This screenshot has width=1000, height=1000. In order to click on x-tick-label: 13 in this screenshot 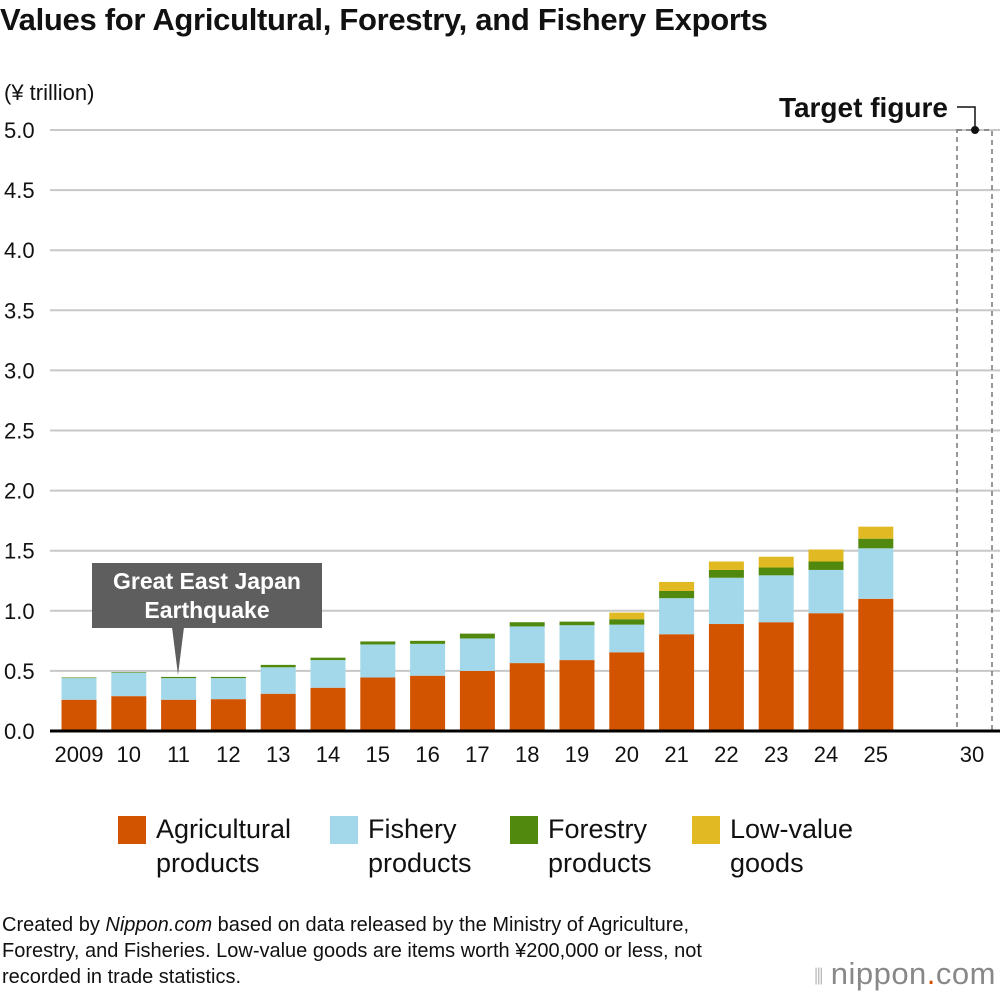, I will do `click(278, 754)`.